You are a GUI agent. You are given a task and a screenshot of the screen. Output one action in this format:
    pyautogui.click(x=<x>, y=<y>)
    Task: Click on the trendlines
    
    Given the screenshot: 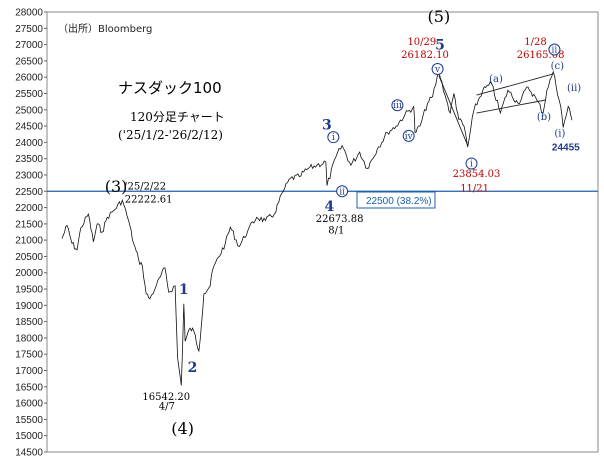 What is the action you would take?
    pyautogui.click(x=496, y=109)
    